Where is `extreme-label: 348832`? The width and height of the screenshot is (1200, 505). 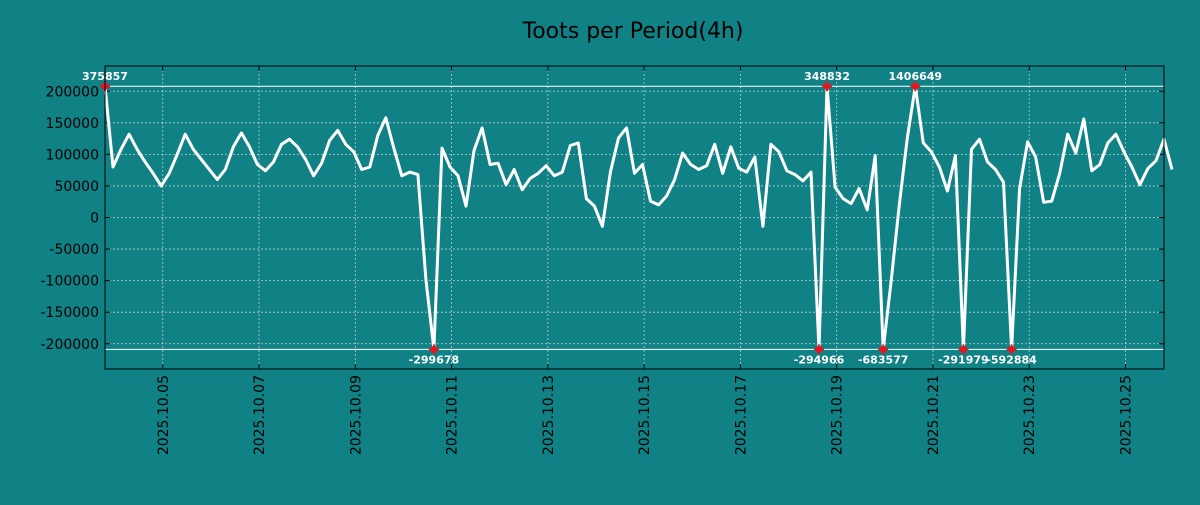 extreme-label: 348832 is located at coordinates (827, 76).